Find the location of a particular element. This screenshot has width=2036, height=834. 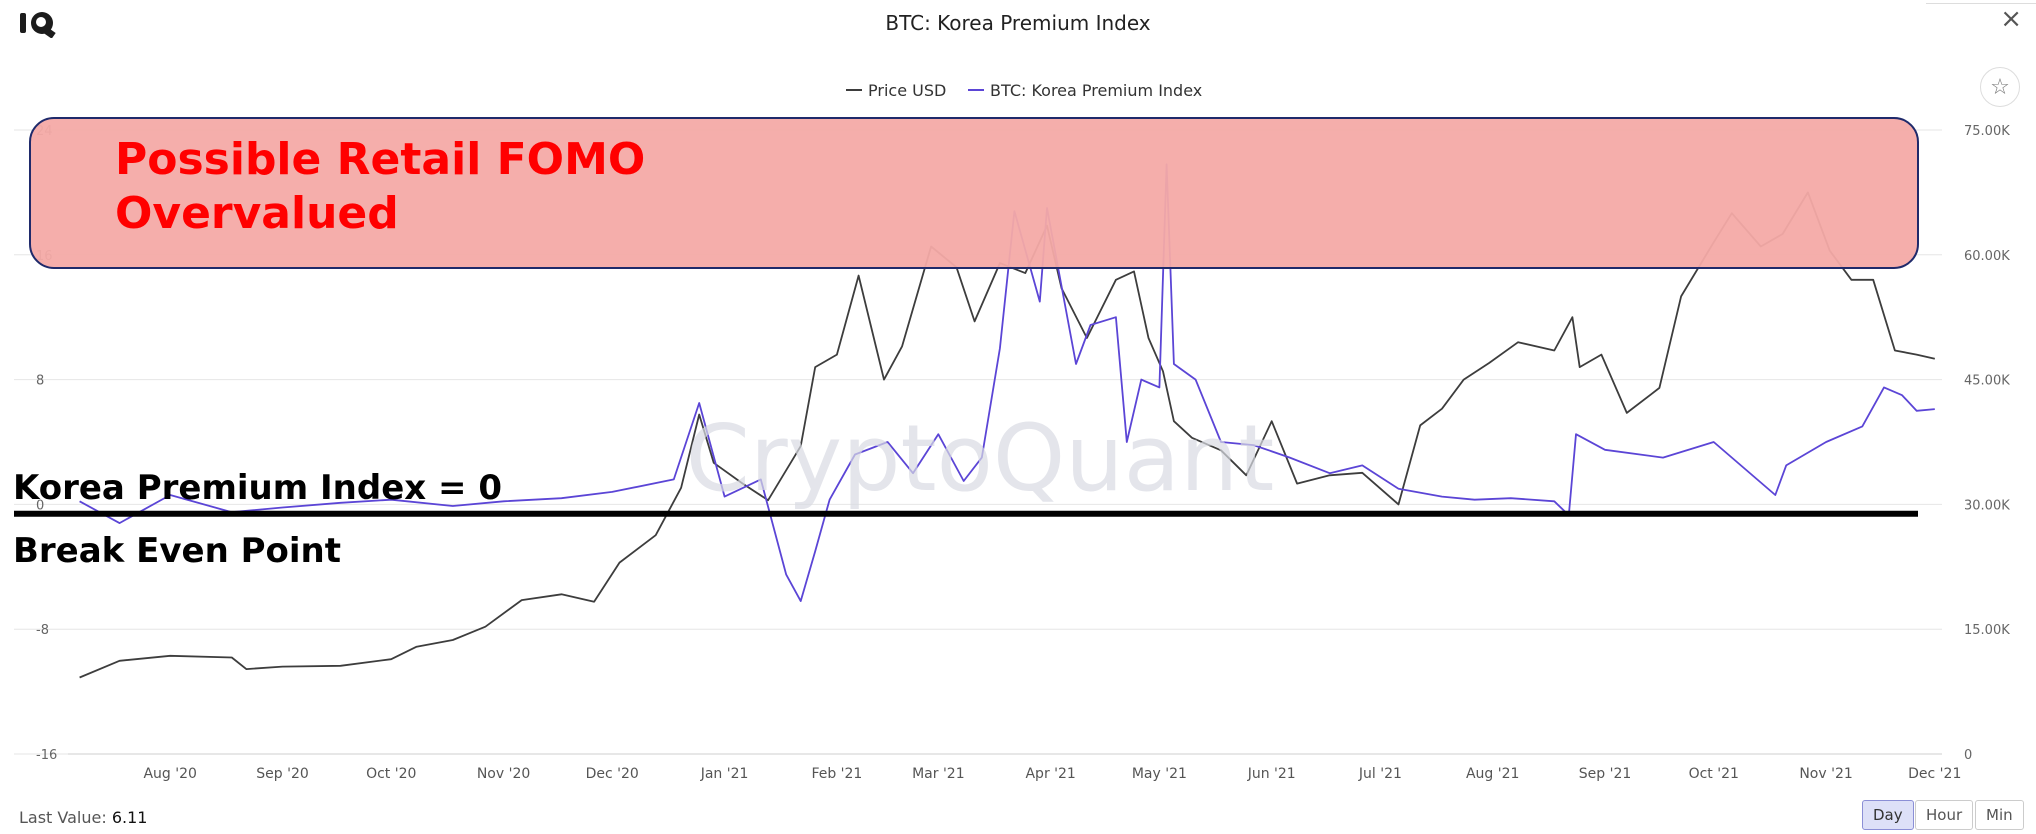

break-even-label: Korea Premium Index = 0 is located at coordinates (257, 488).